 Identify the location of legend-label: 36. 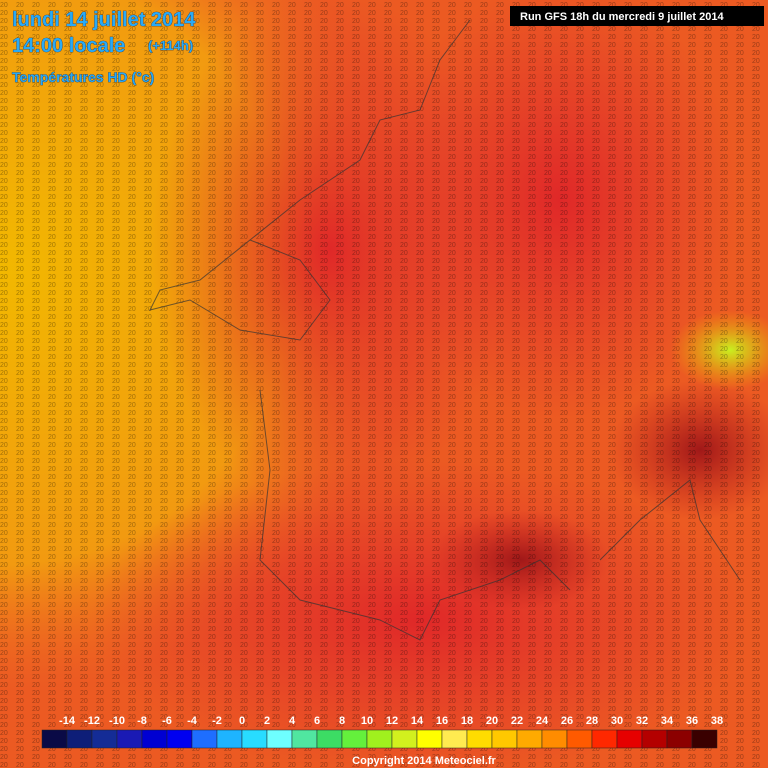
(692, 721).